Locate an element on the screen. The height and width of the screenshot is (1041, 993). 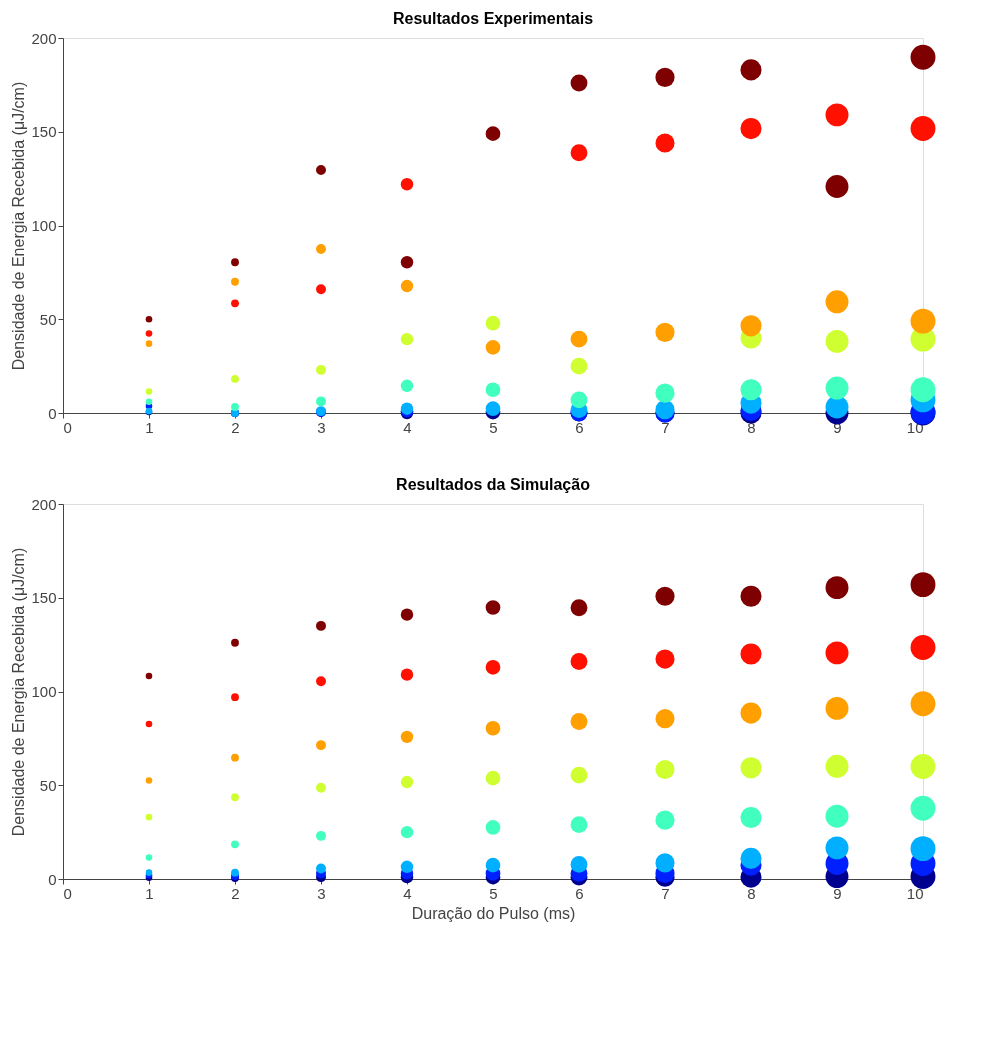
x-tick-label: 10 is located at coordinates (915, 893).